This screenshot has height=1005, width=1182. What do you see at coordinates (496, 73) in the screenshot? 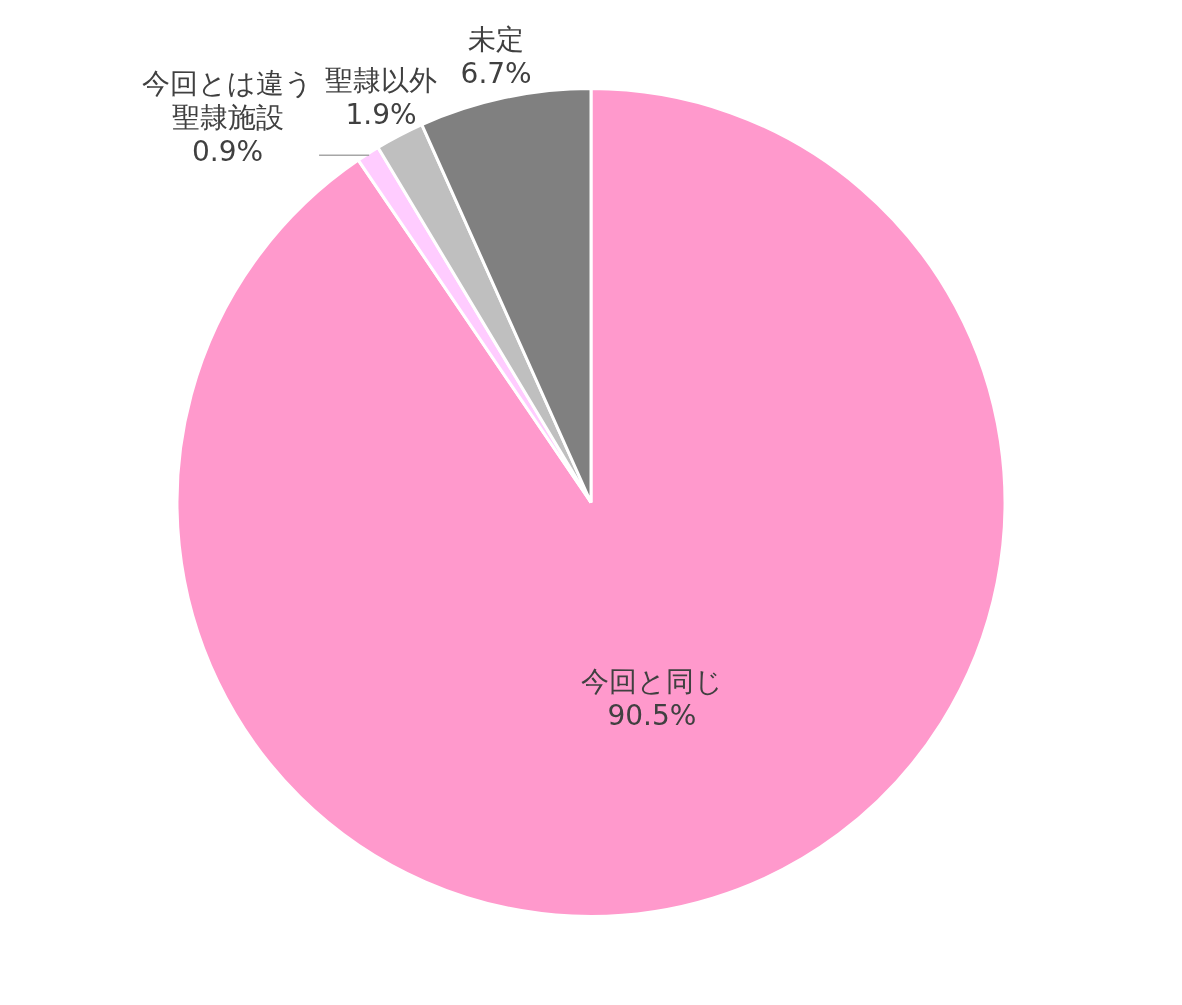
I see `data-label: 6.7%` at bounding box center [496, 73].